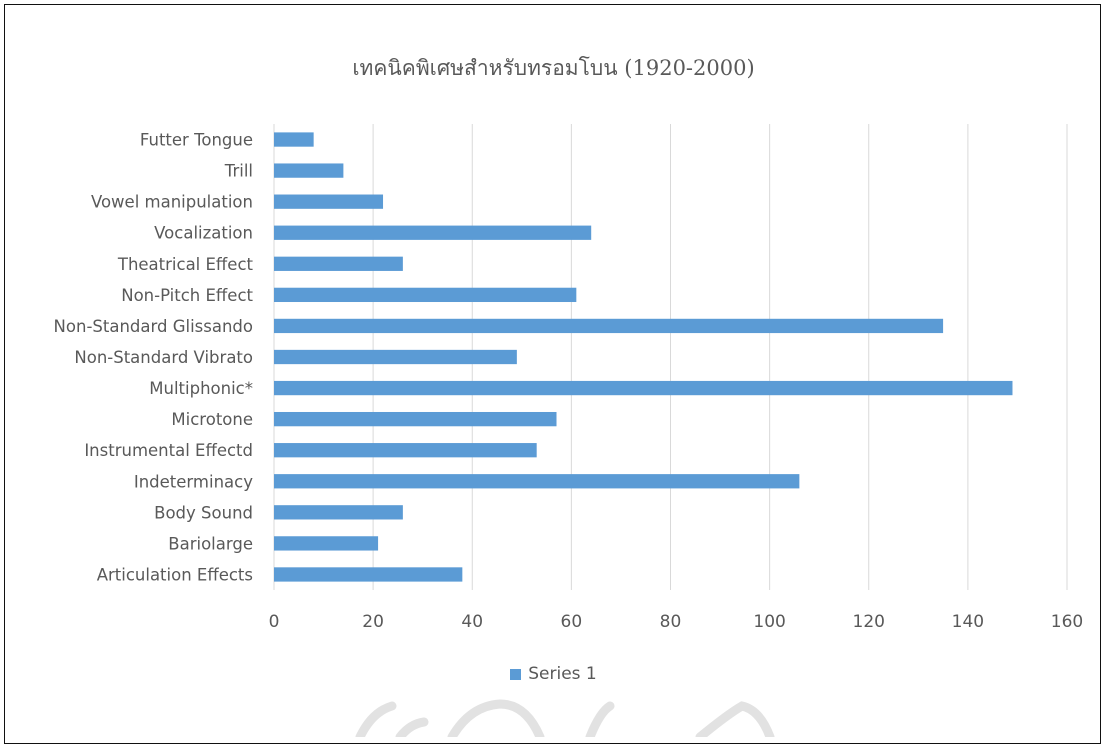 This screenshot has height=744, width=1107. Describe the element at coordinates (212, 419) in the screenshot. I see `category-label: Microtone` at that location.